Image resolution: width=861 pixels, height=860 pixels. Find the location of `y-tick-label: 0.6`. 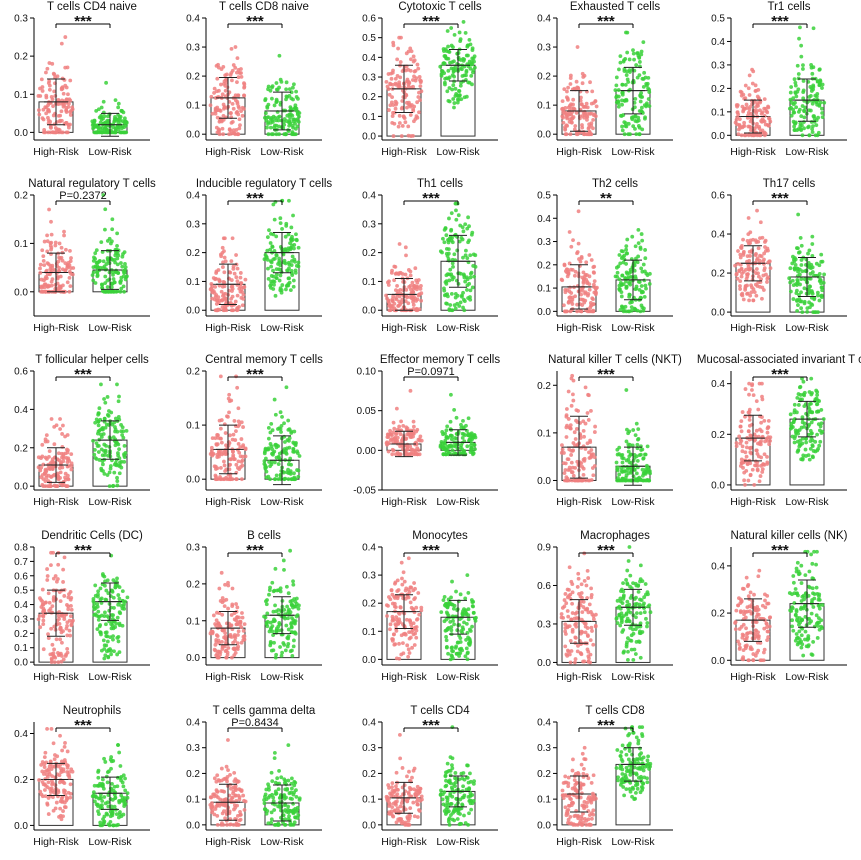

y-tick-label: 0.6 is located at coordinates (21, 576).